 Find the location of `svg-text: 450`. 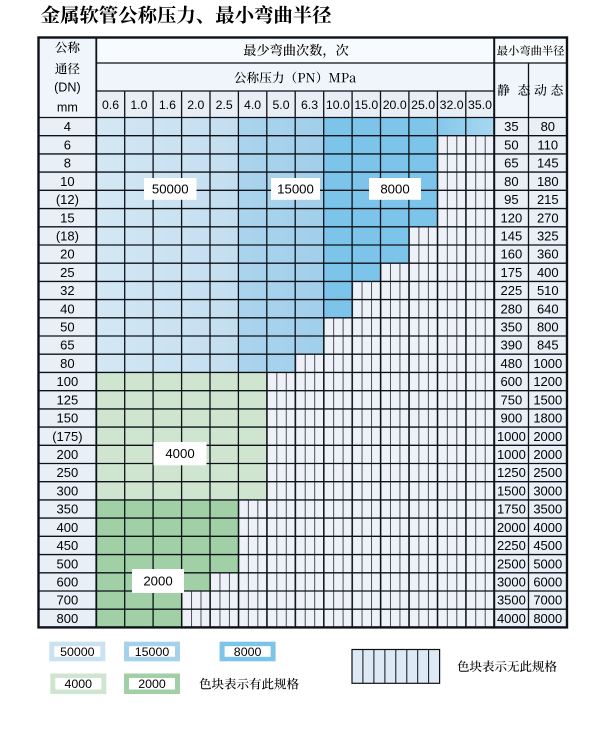

svg-text: 450 is located at coordinates (68, 545).